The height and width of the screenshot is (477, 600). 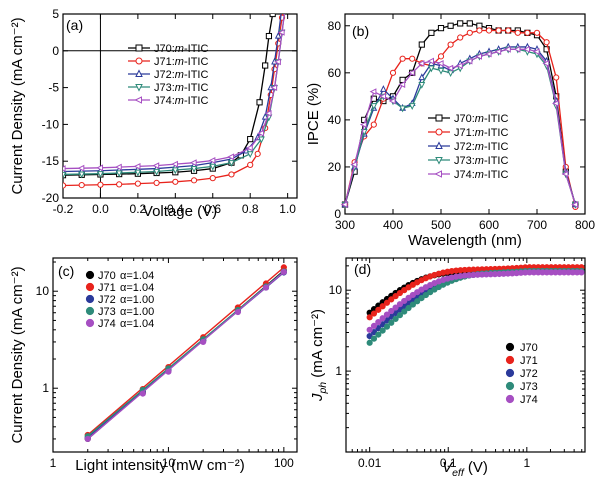 I want to click on legend-label-part: J70:, so click(x=464, y=119).